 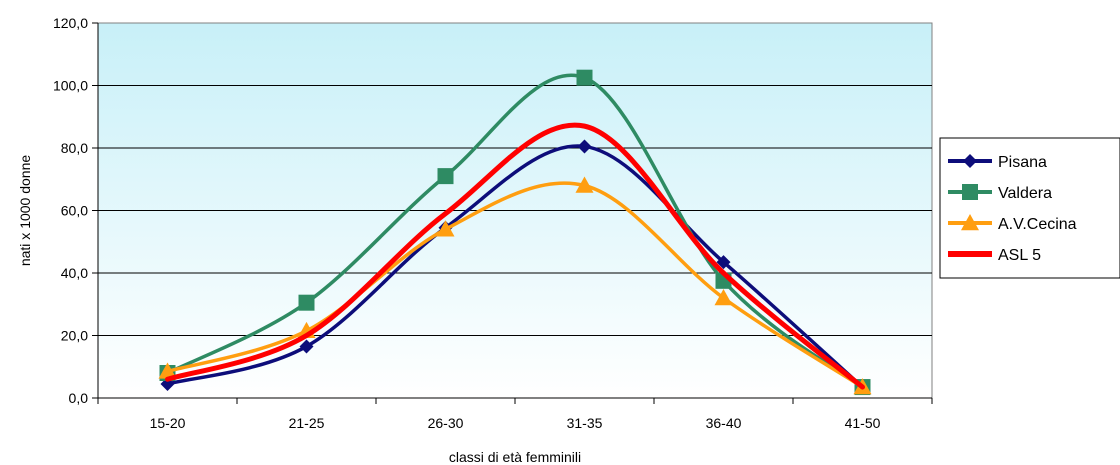 I want to click on x-tick-label: 31-35, so click(x=585, y=423).